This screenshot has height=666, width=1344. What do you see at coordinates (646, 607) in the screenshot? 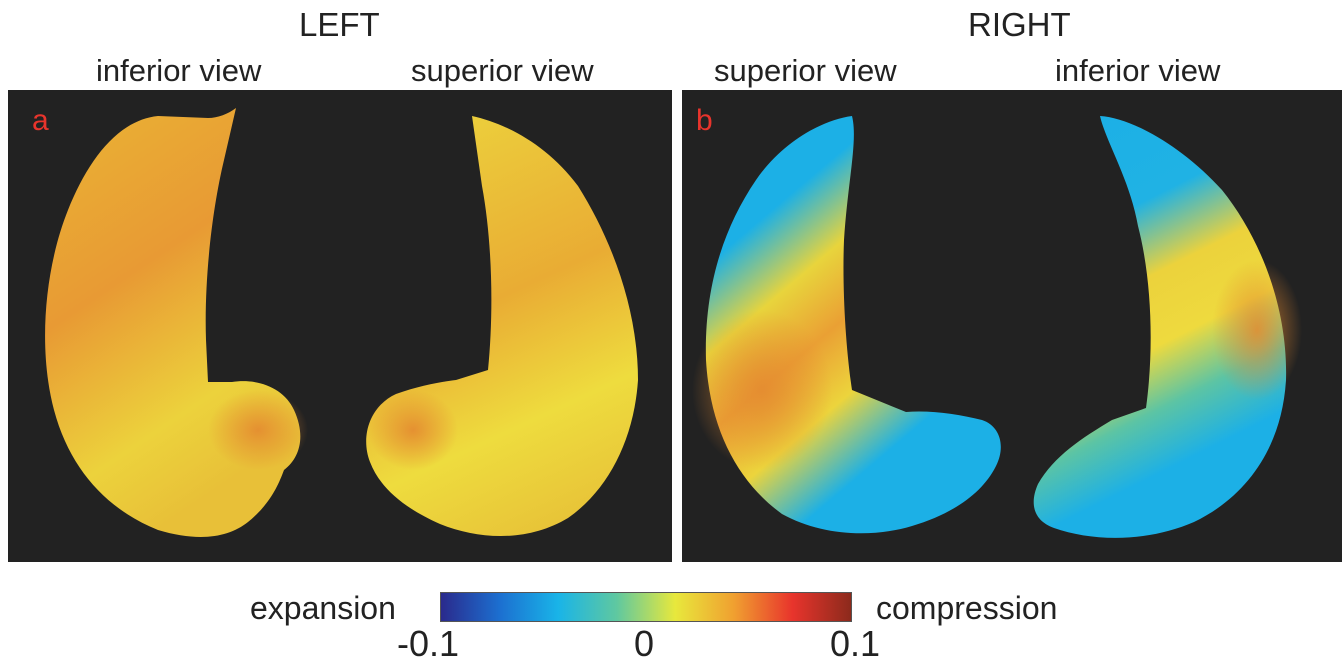
I see `colorbar` at bounding box center [646, 607].